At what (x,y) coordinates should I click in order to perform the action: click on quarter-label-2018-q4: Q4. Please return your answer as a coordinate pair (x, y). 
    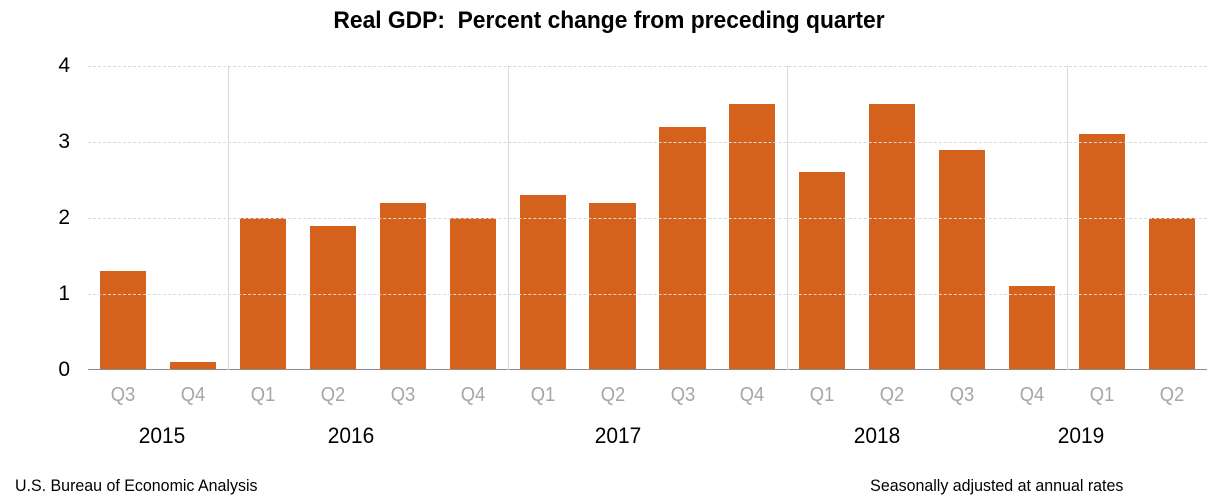
    Looking at the image, I should click on (1032, 395).